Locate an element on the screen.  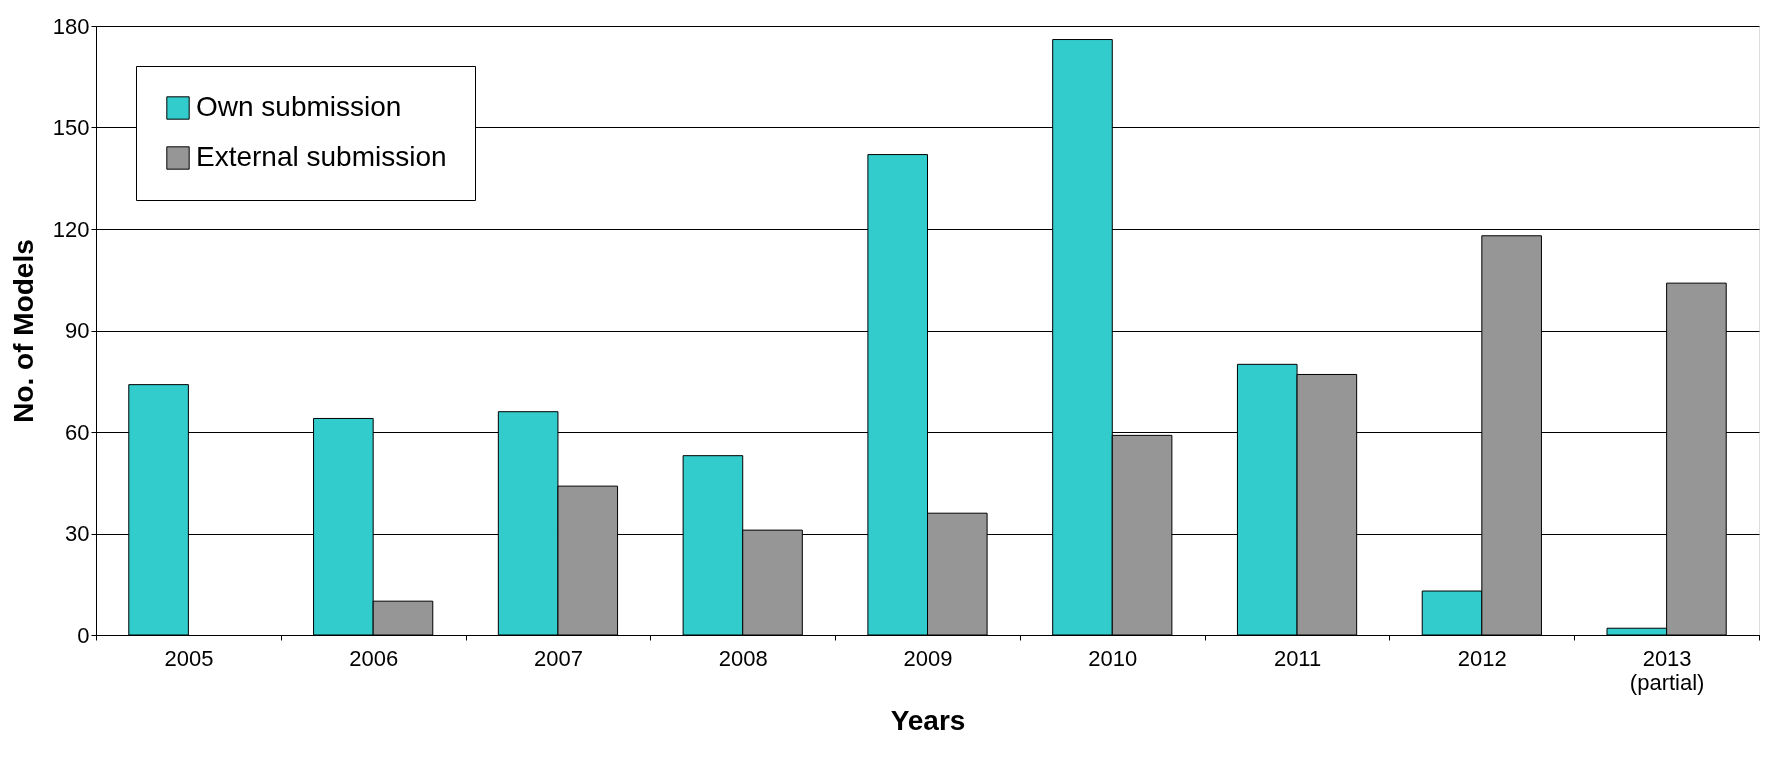
x-tick-label: 2005 is located at coordinates (189, 658).